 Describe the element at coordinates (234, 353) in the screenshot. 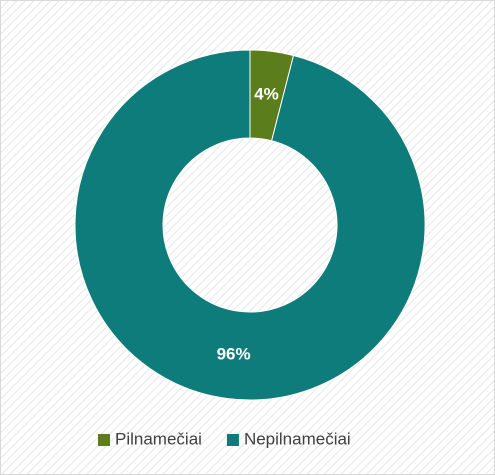

I see `data-label: 96%` at that location.